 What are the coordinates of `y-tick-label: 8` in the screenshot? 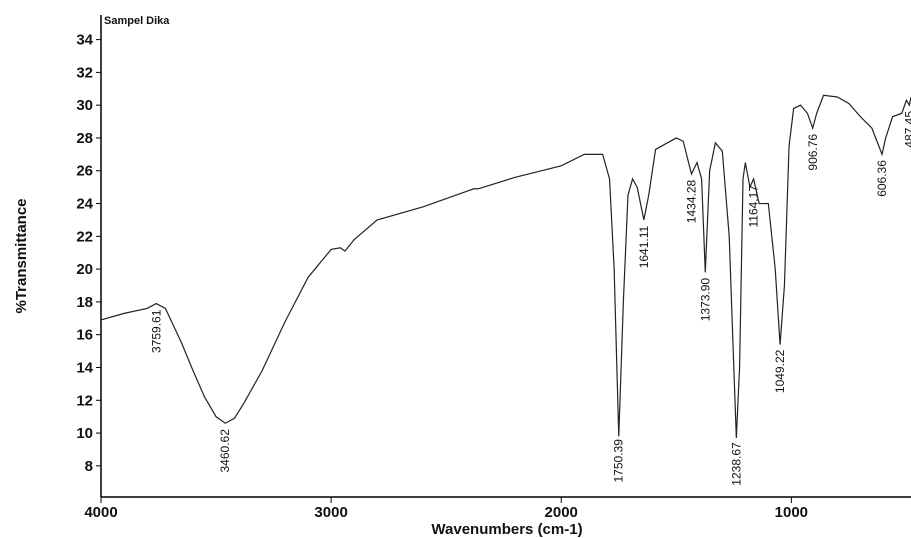 It's located at (89, 466).